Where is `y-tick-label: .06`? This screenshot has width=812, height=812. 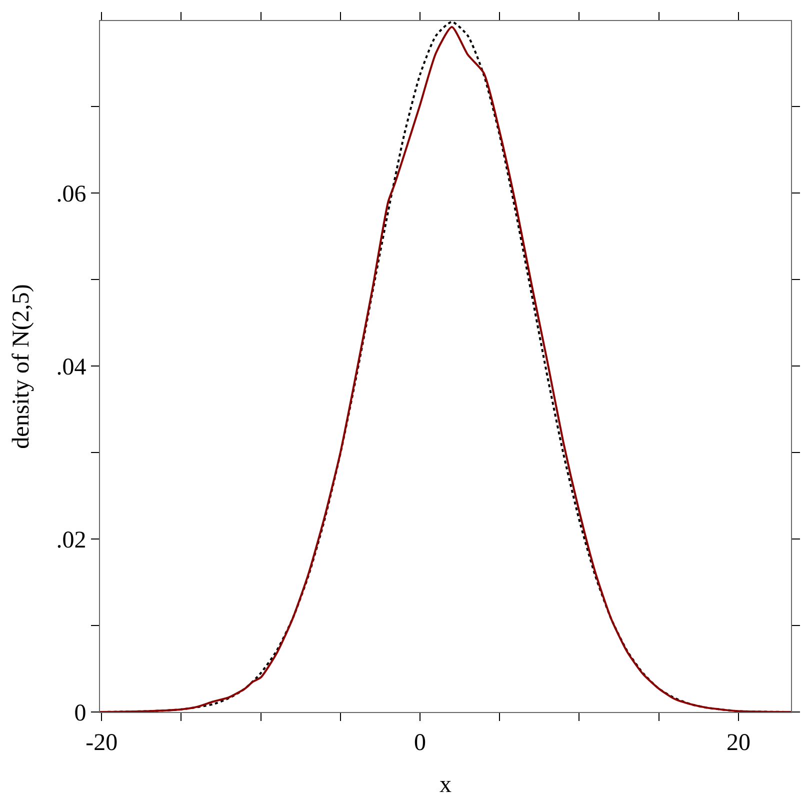 y-tick-label: .06 is located at coordinates (71, 195).